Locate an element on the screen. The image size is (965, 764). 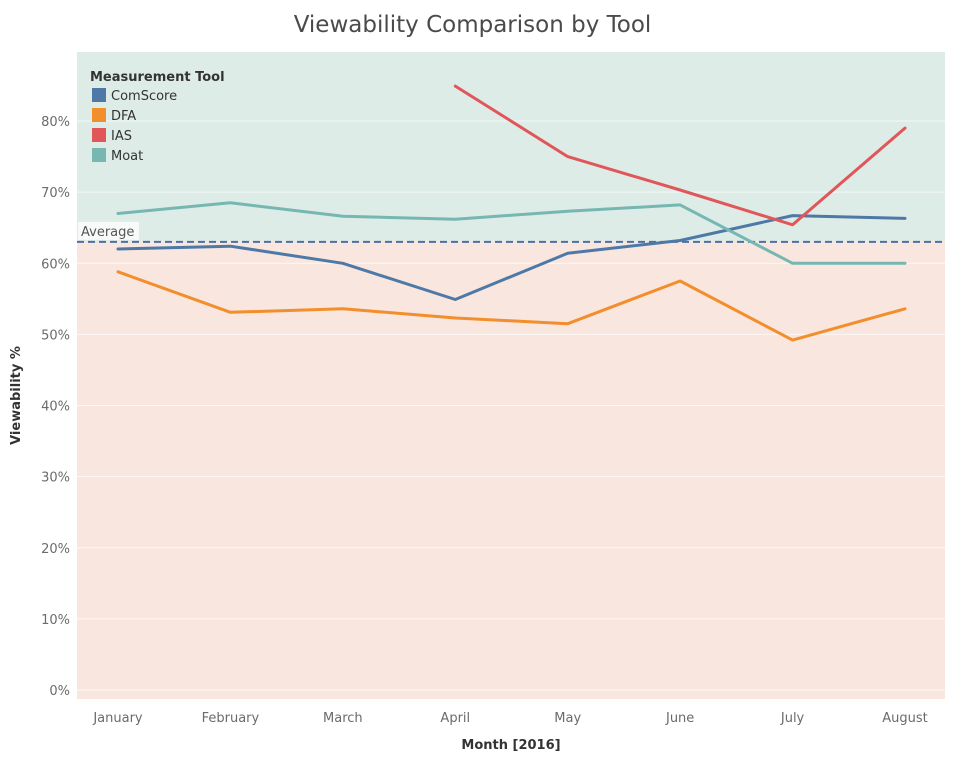
x-tick-label: May is located at coordinates (567, 718).